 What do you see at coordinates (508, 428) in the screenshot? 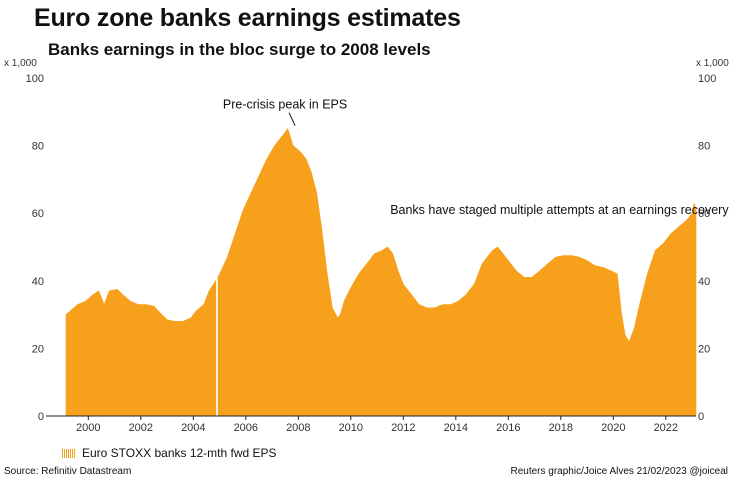
I see `x-tick-label-2016: 2016` at bounding box center [508, 428].